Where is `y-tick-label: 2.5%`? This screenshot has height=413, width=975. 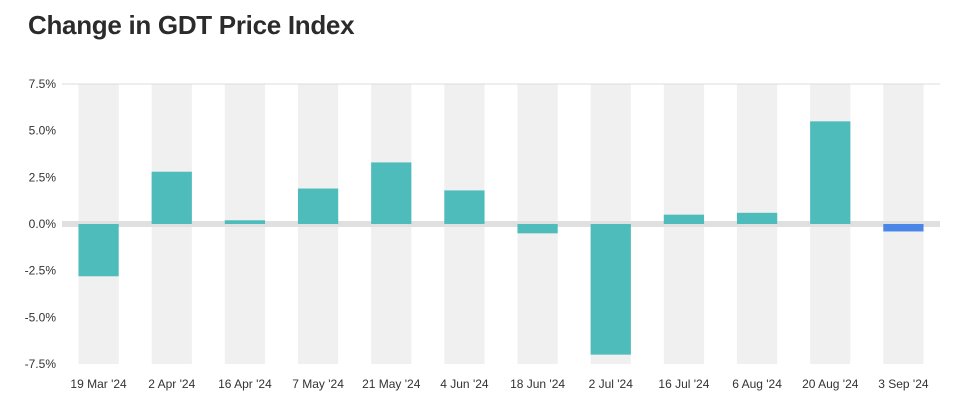
y-tick-label: 2.5% is located at coordinates (43, 177).